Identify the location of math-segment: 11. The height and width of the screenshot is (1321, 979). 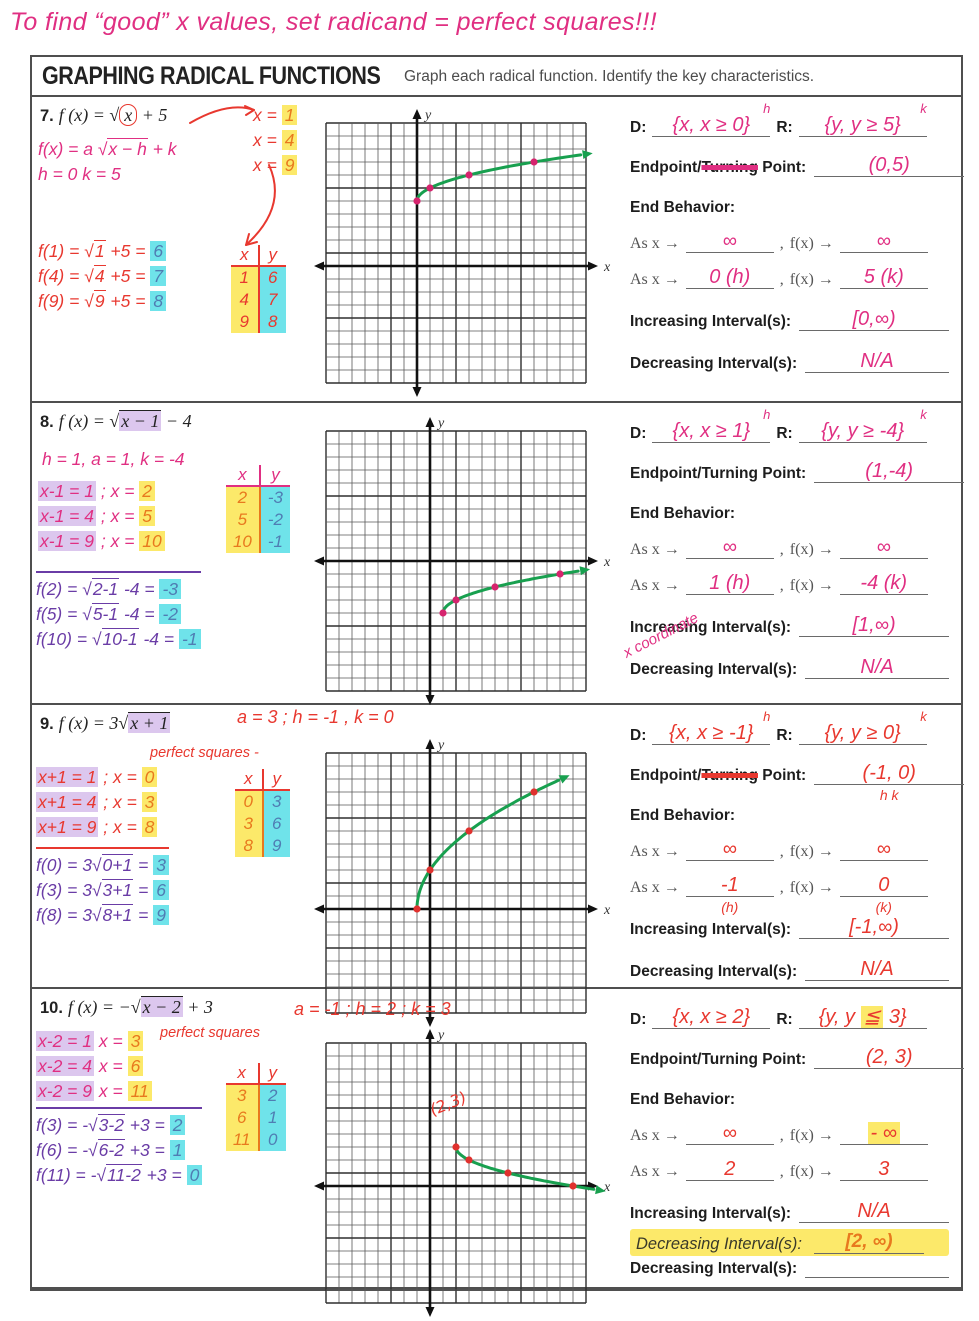
(139, 1091).